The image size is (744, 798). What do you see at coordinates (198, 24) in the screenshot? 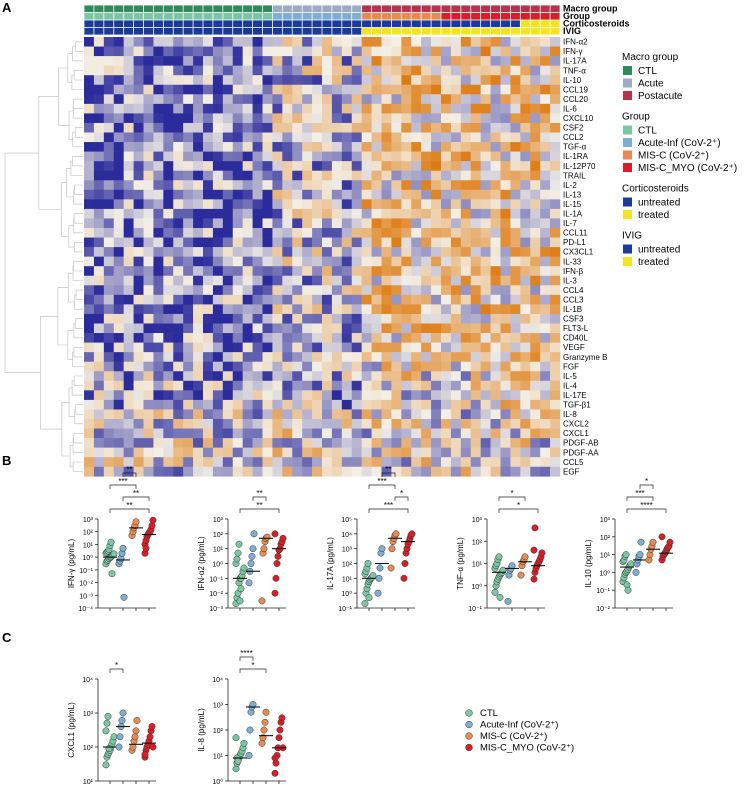
I see `annotation-cell-corticosteroids` at bounding box center [198, 24].